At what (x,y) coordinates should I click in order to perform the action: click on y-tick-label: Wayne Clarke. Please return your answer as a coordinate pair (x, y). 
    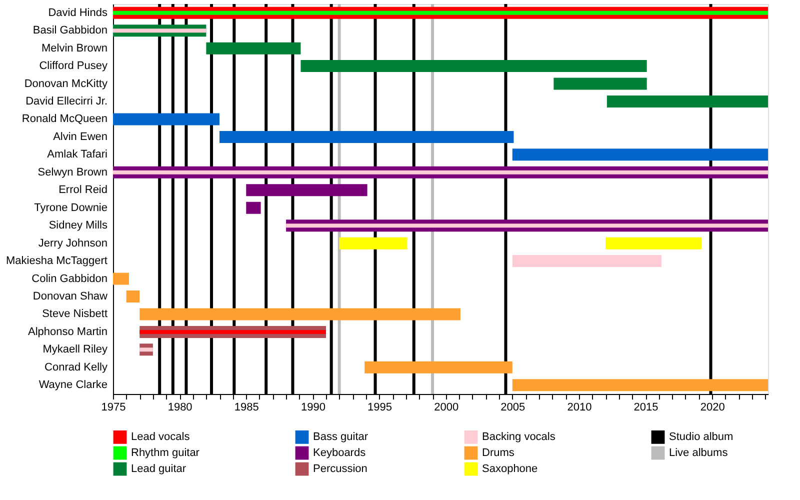
    Looking at the image, I should click on (73, 385).